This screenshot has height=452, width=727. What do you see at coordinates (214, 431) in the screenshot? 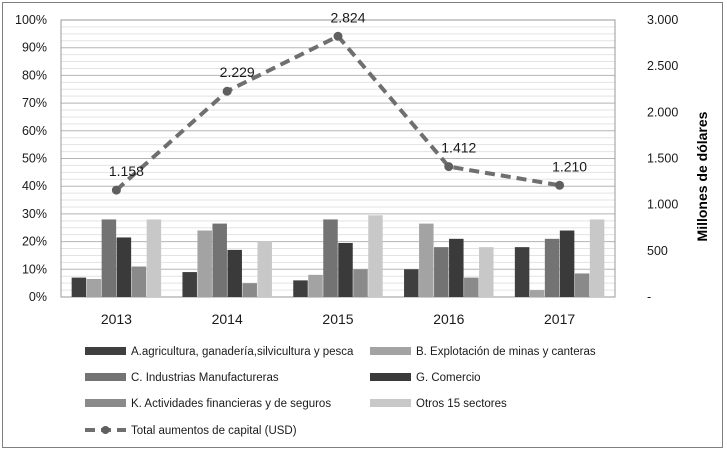
I see `legend-label: Total aumentos de capital (USD)` at bounding box center [214, 431].